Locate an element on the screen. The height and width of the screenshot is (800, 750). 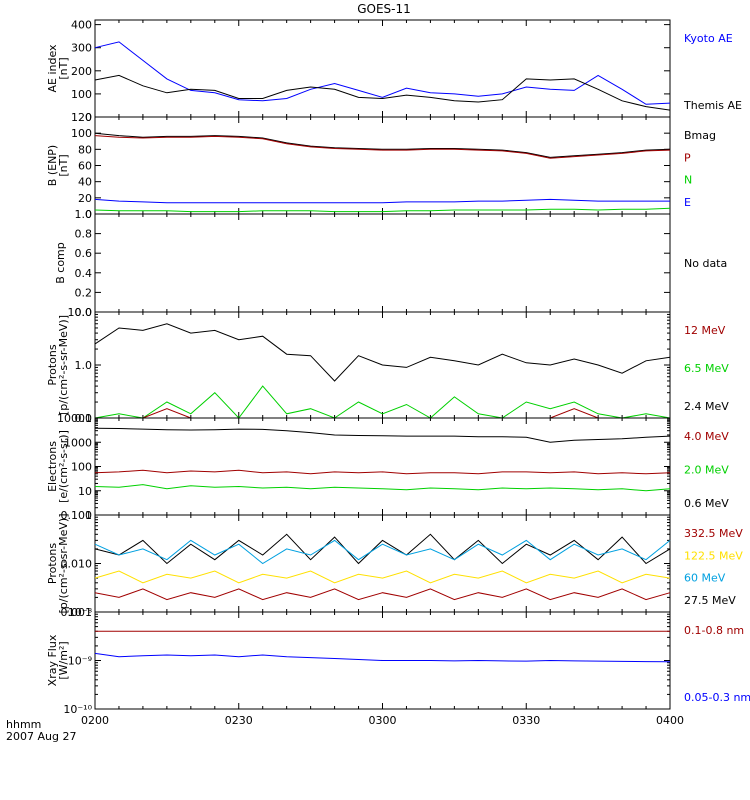
y-tick-label: 0.2 is located at coordinates (84, 292).